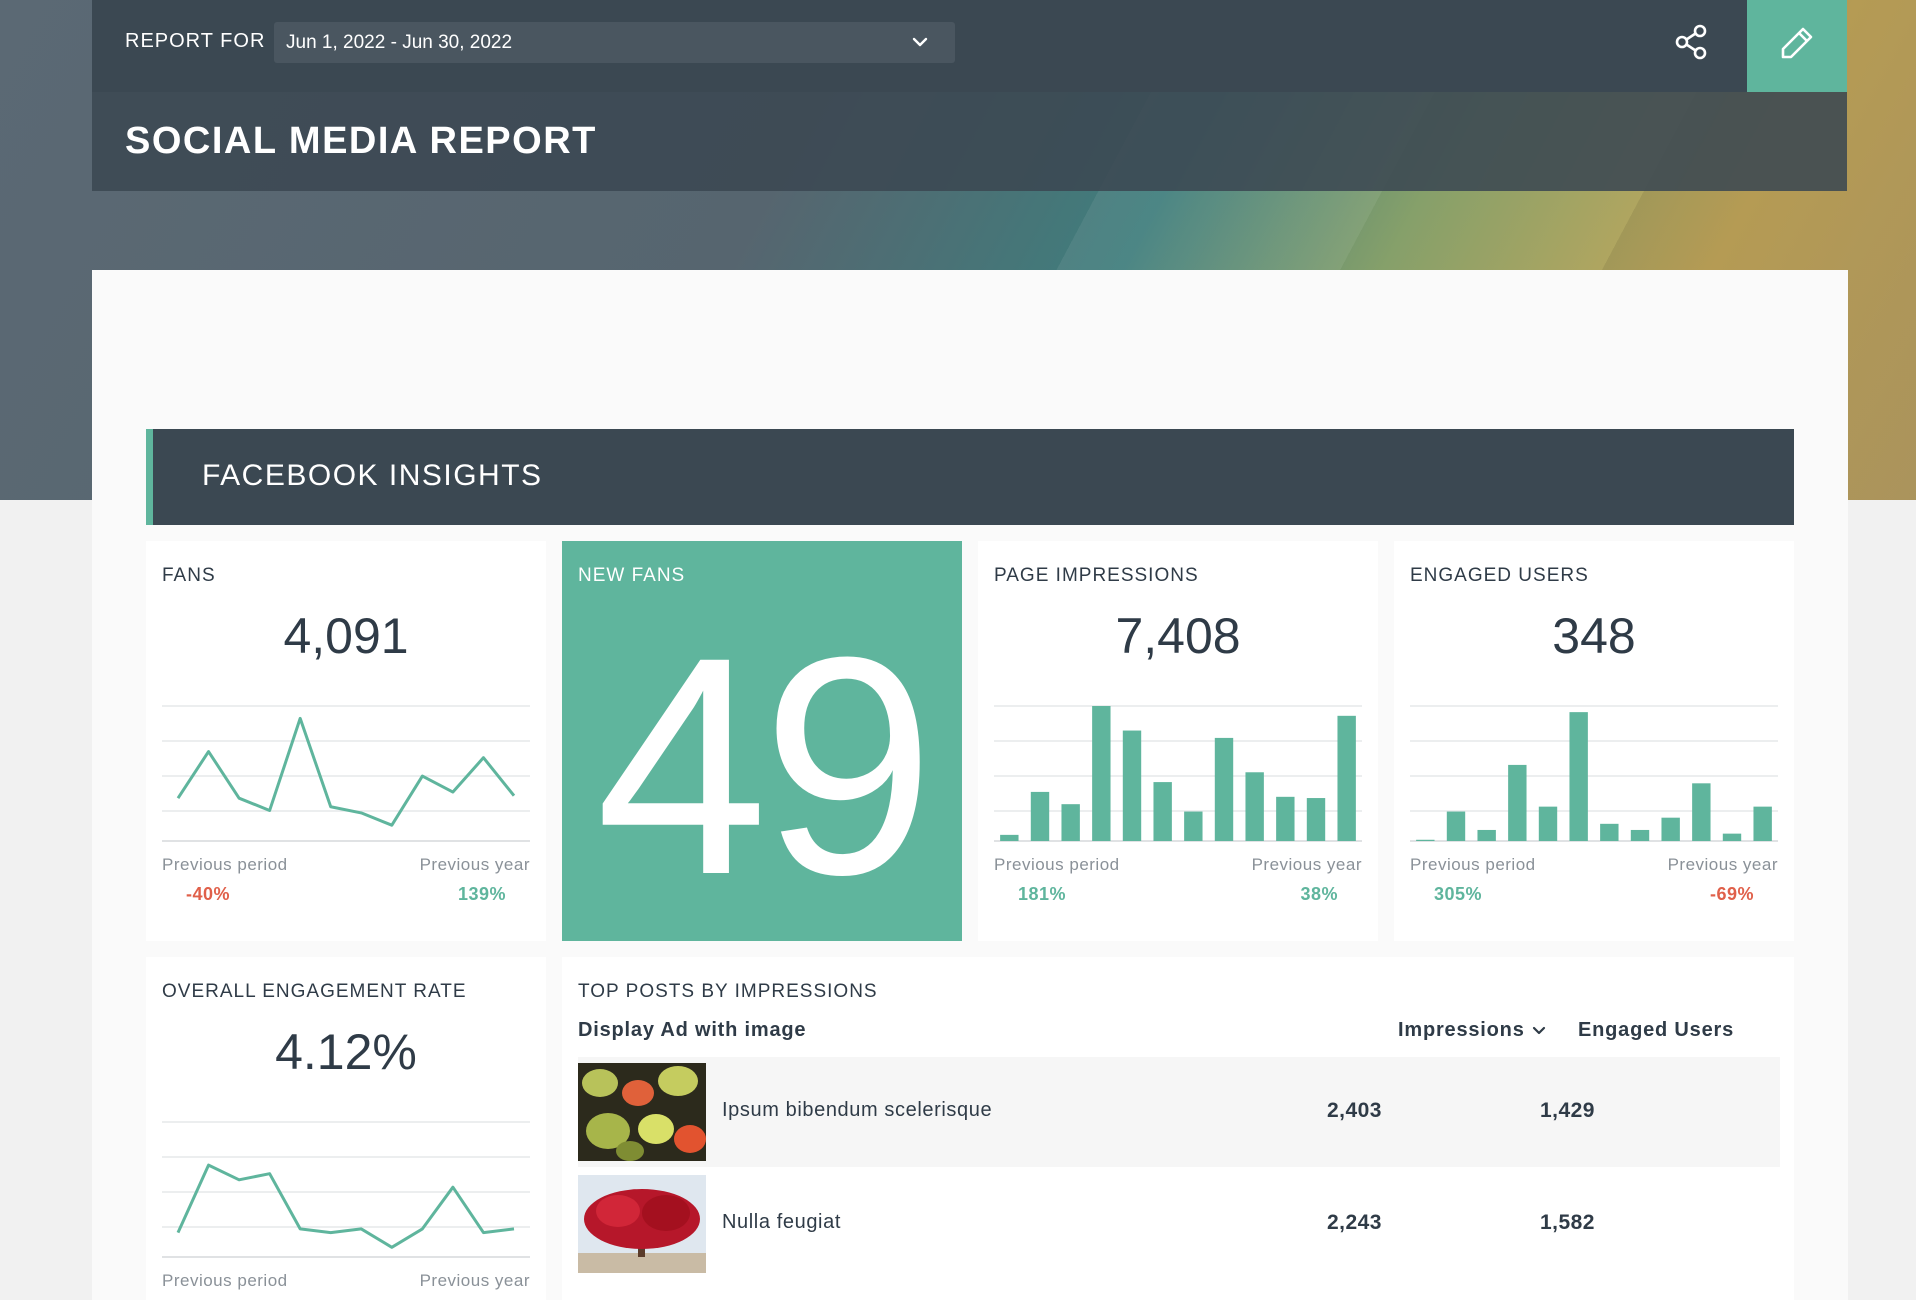 This screenshot has width=1916, height=1300. What do you see at coordinates (1731, 894) in the screenshot?
I see `prev-year-change: -69%` at bounding box center [1731, 894].